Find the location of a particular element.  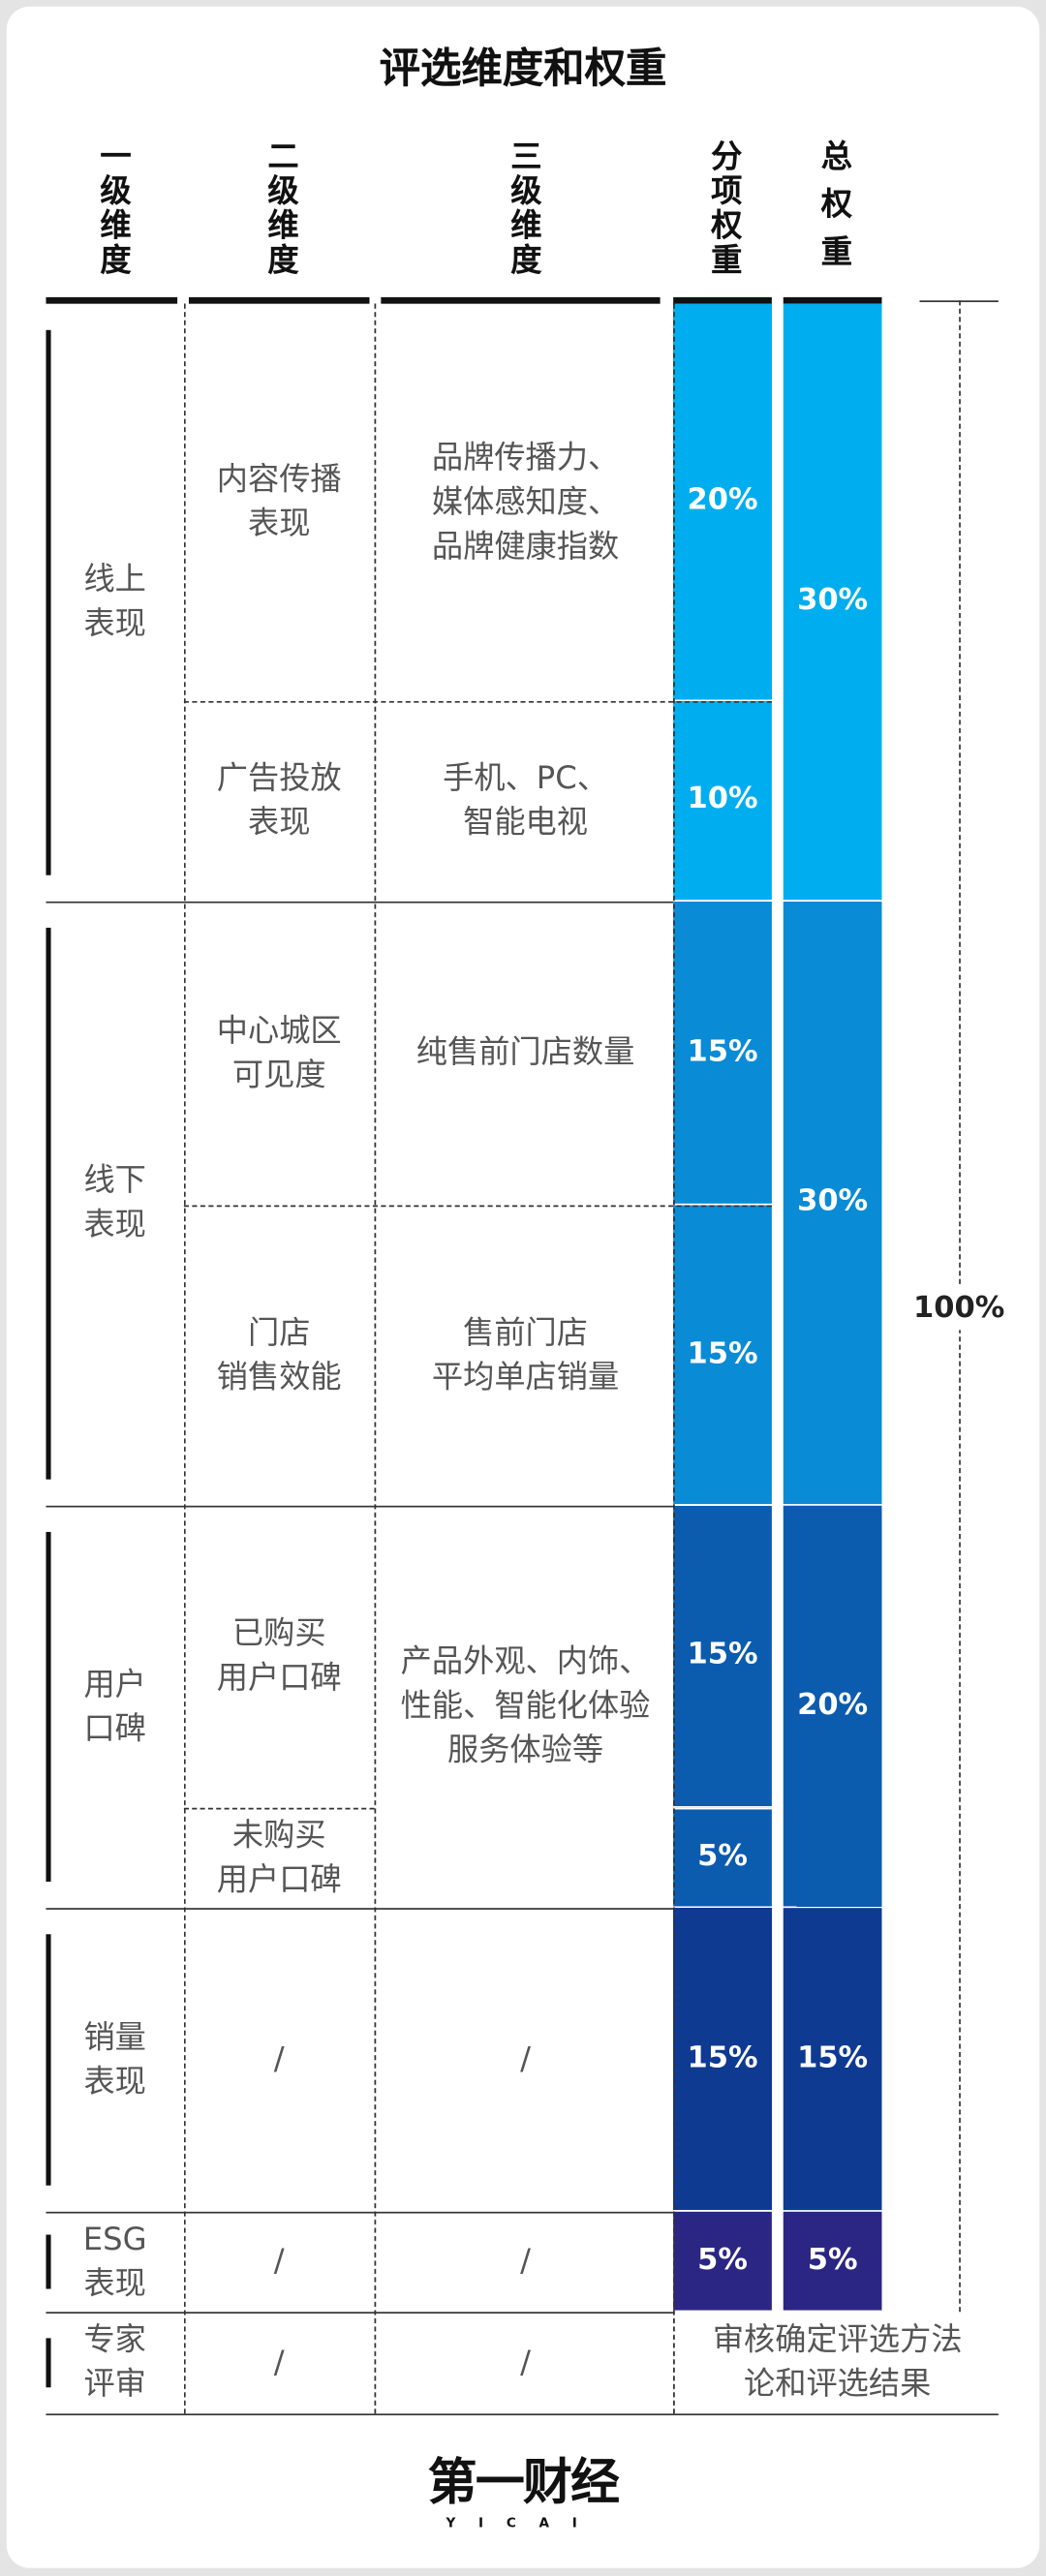

column-header: 一级维度 is located at coordinates (113, 208).